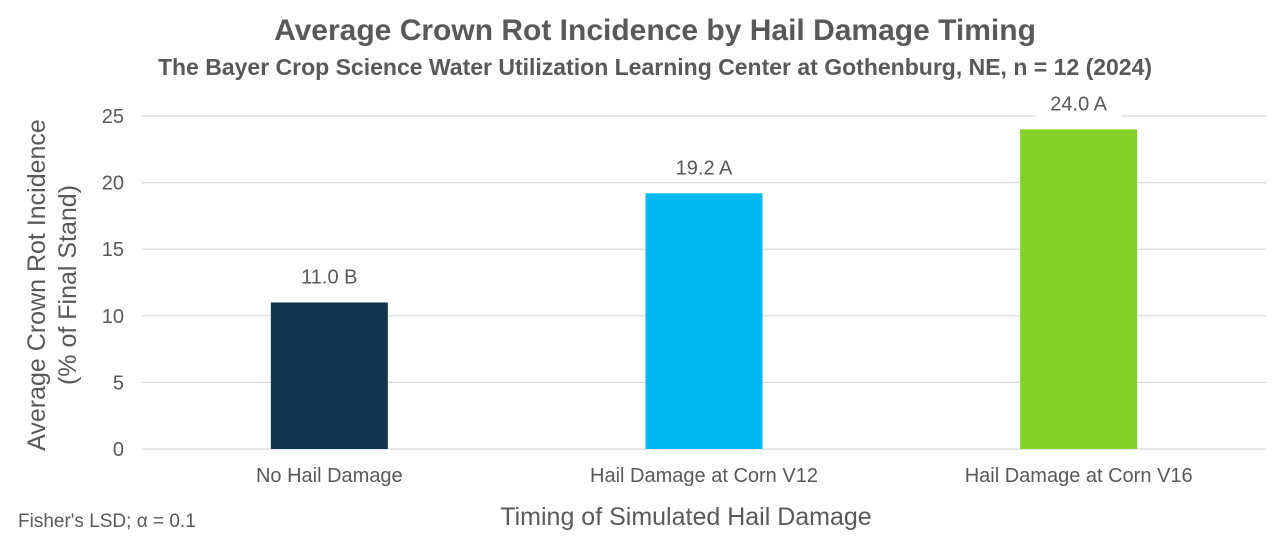  What do you see at coordinates (118, 450) in the screenshot?
I see `y-tick-label: 0` at bounding box center [118, 450].